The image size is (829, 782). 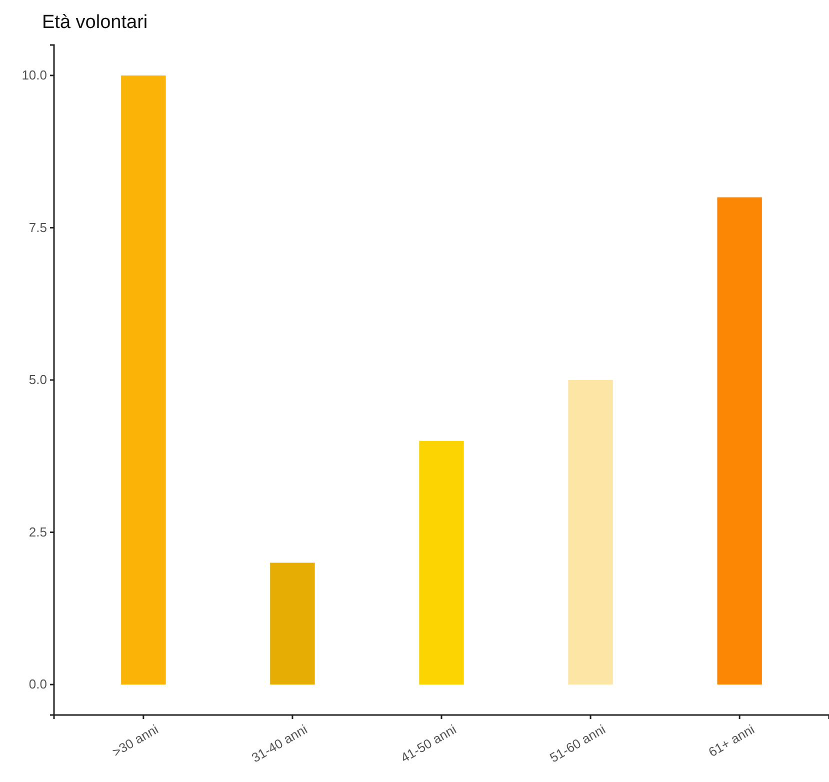 What do you see at coordinates (428, 744) in the screenshot?
I see `x-tick-label: 41-50 anni` at bounding box center [428, 744].